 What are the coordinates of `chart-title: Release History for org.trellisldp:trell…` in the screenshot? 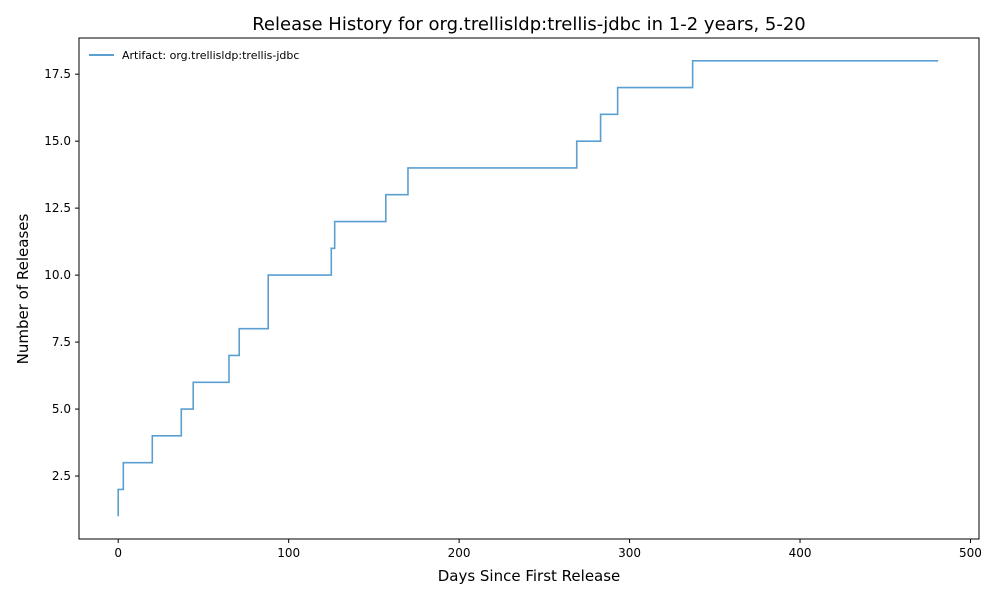 It's located at (529, 24).